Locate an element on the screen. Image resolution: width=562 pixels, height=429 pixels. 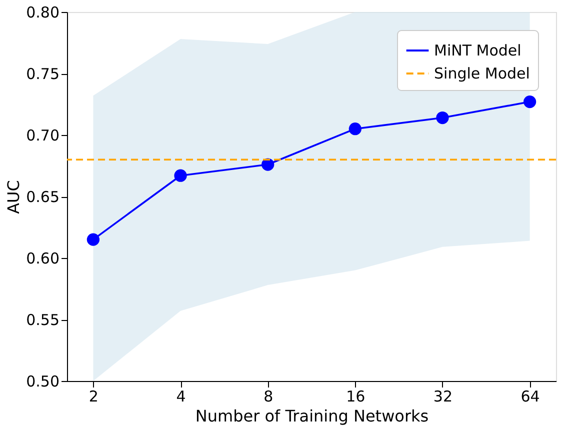
y-tick-label: 0.70 is located at coordinates (43, 135).